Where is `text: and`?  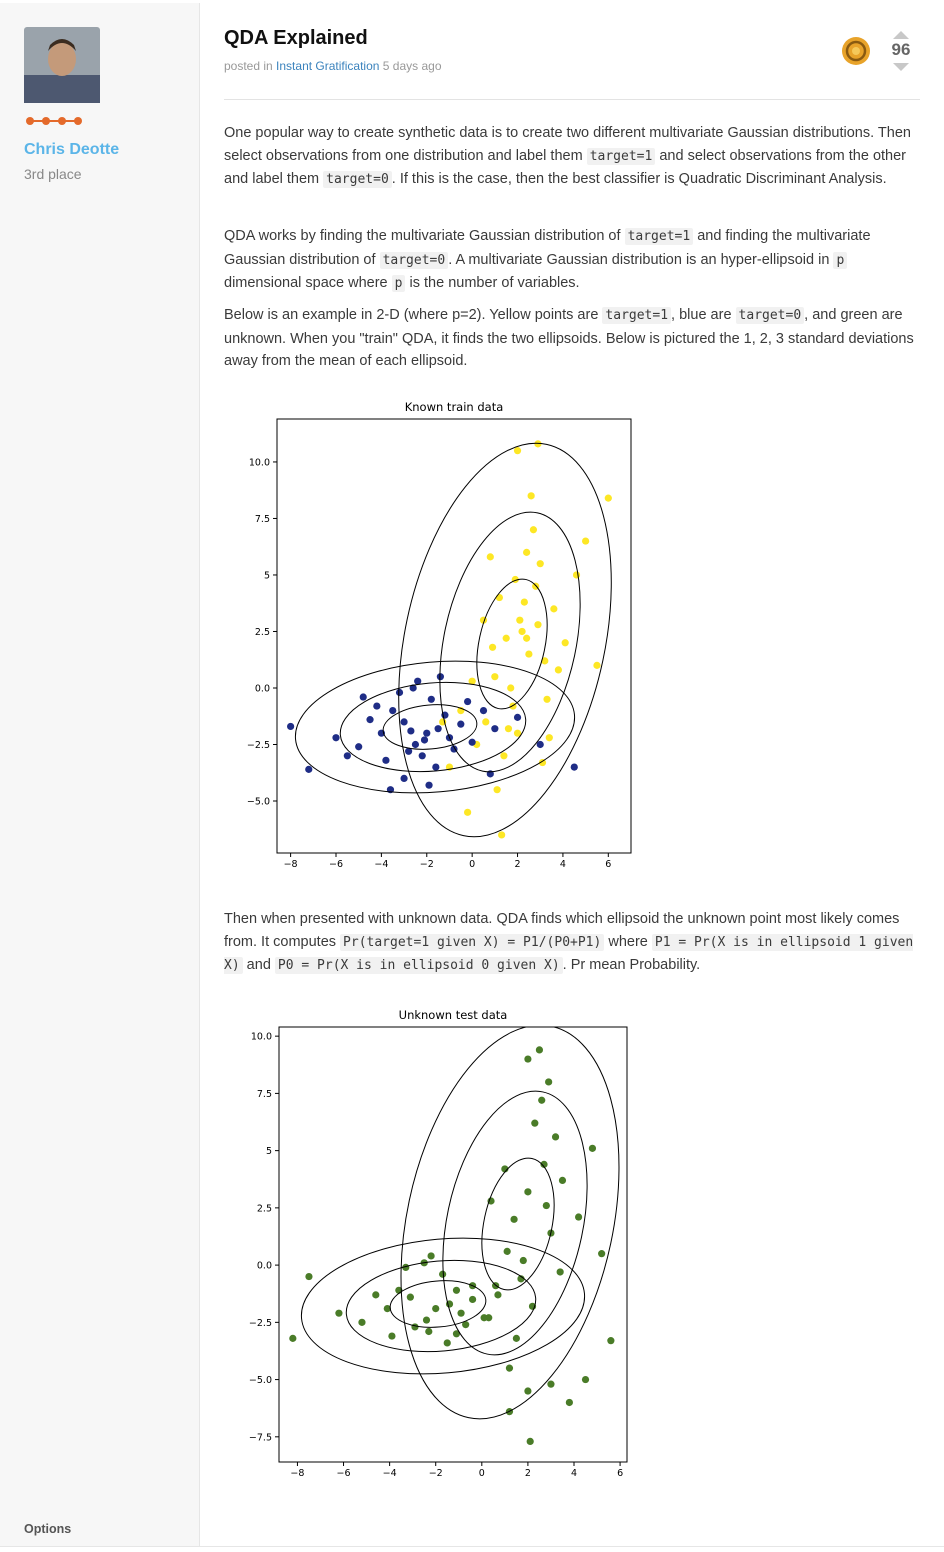 text: and is located at coordinates (258, 965).